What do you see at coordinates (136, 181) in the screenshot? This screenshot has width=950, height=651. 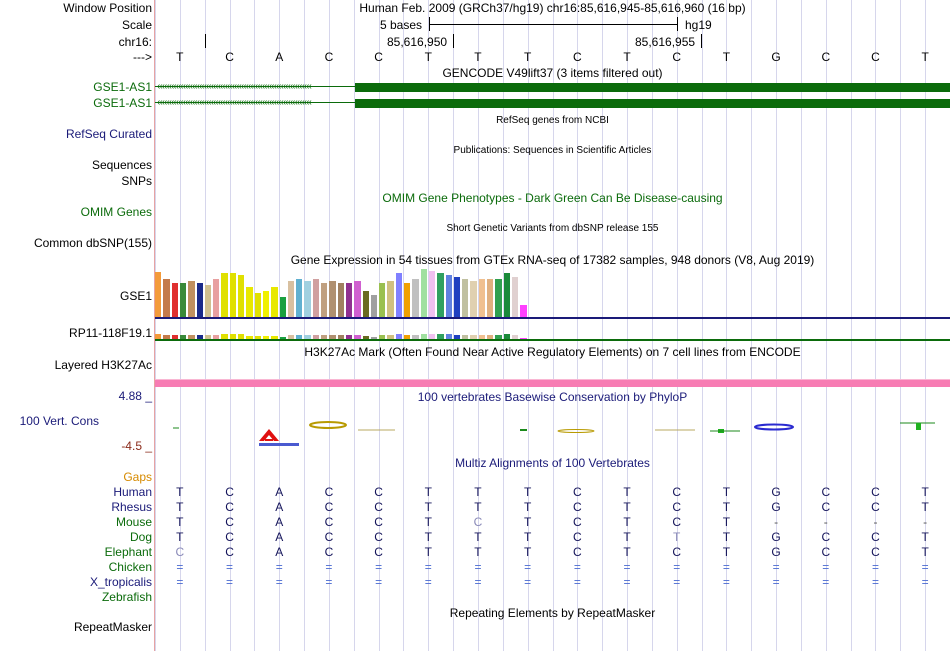 I see `snps-label: SNPs` at bounding box center [136, 181].